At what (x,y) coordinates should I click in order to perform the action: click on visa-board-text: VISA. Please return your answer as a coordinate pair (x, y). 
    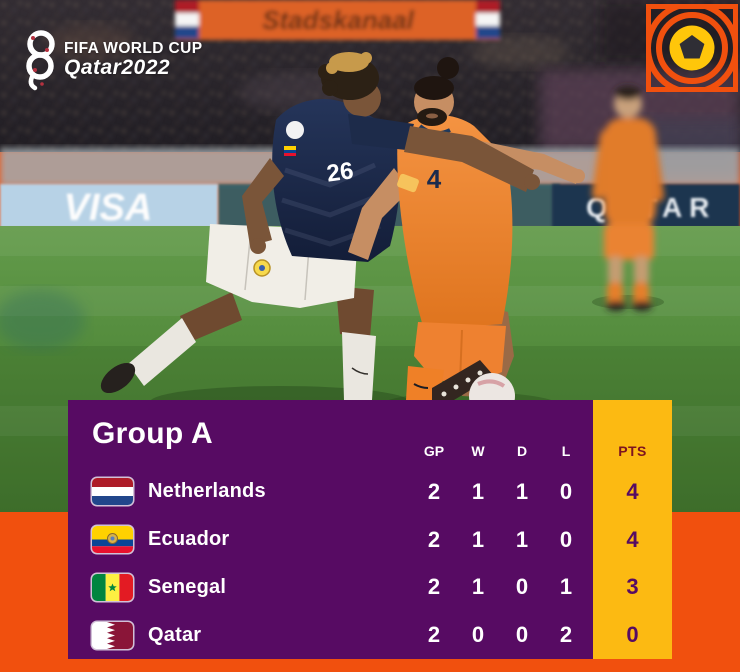
    Looking at the image, I should click on (108, 208).